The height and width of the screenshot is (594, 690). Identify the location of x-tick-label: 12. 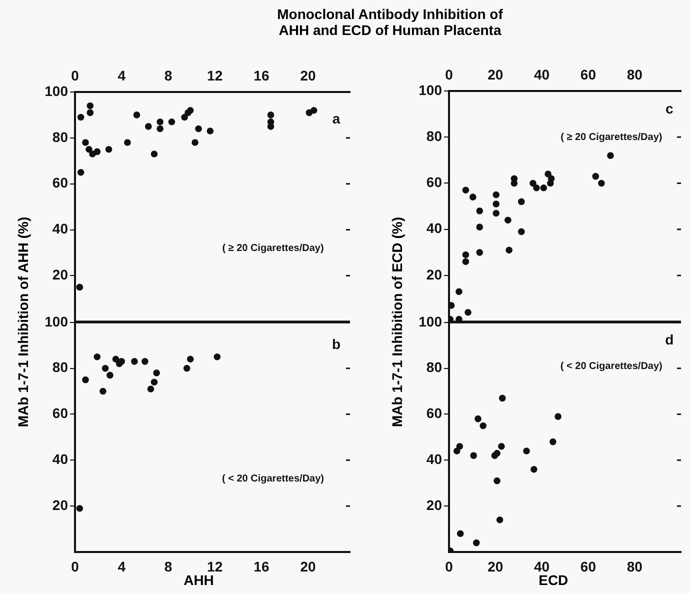
(215, 566).